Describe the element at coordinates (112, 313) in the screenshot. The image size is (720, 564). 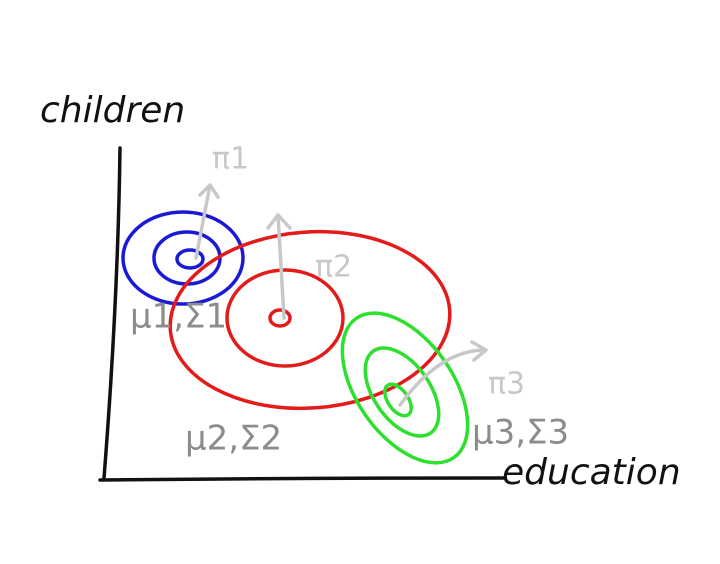
I see `y-axis` at that location.